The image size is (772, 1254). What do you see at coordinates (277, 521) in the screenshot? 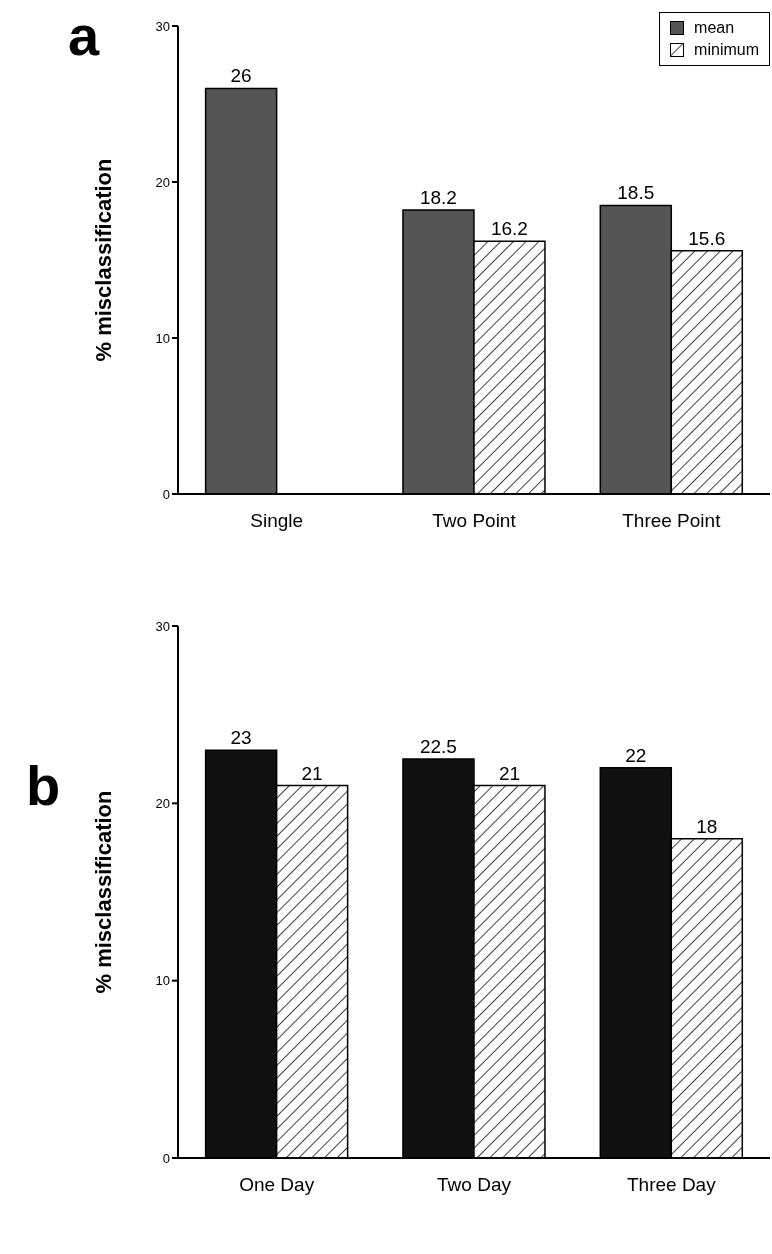
I see `x-tick-label: Single` at bounding box center [277, 521].